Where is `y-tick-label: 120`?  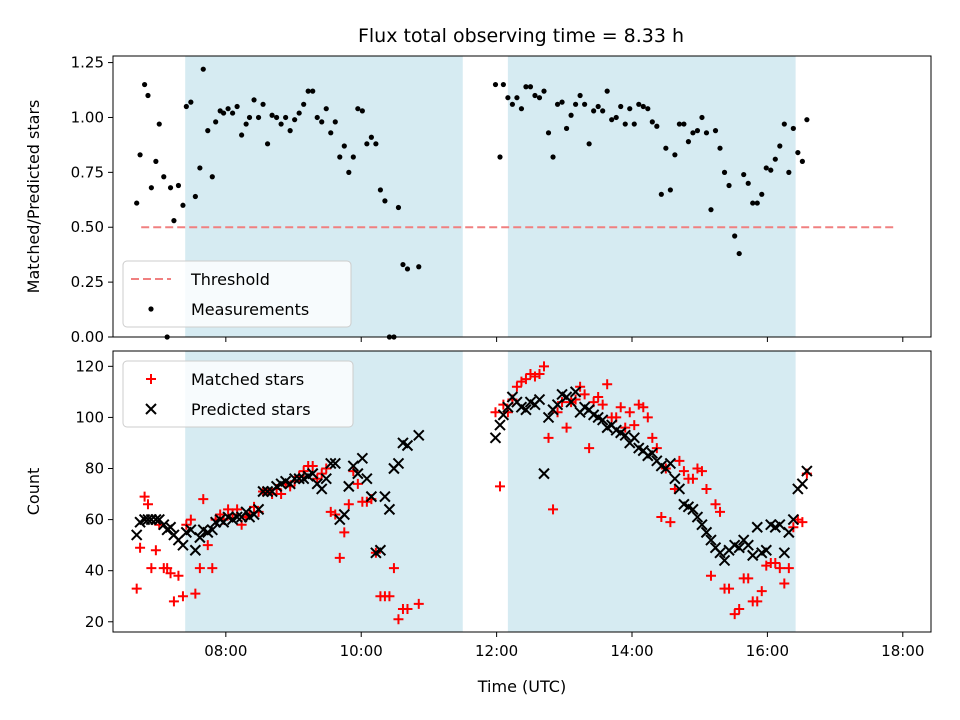 y-tick-label: 120 is located at coordinates (89, 366).